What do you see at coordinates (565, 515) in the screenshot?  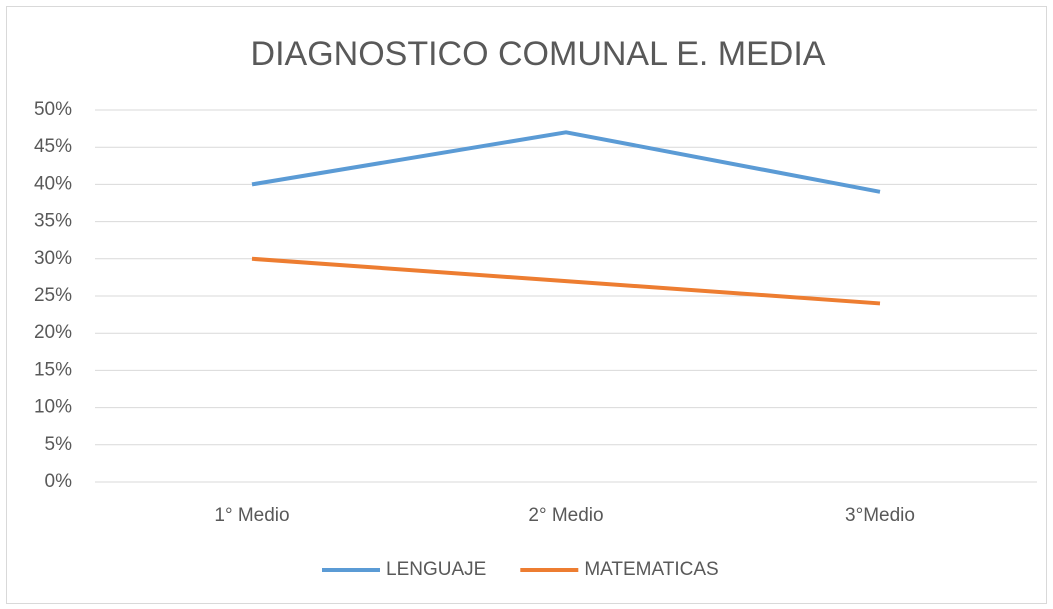 I see `x-tick-label: 2° Medio` at bounding box center [565, 515].